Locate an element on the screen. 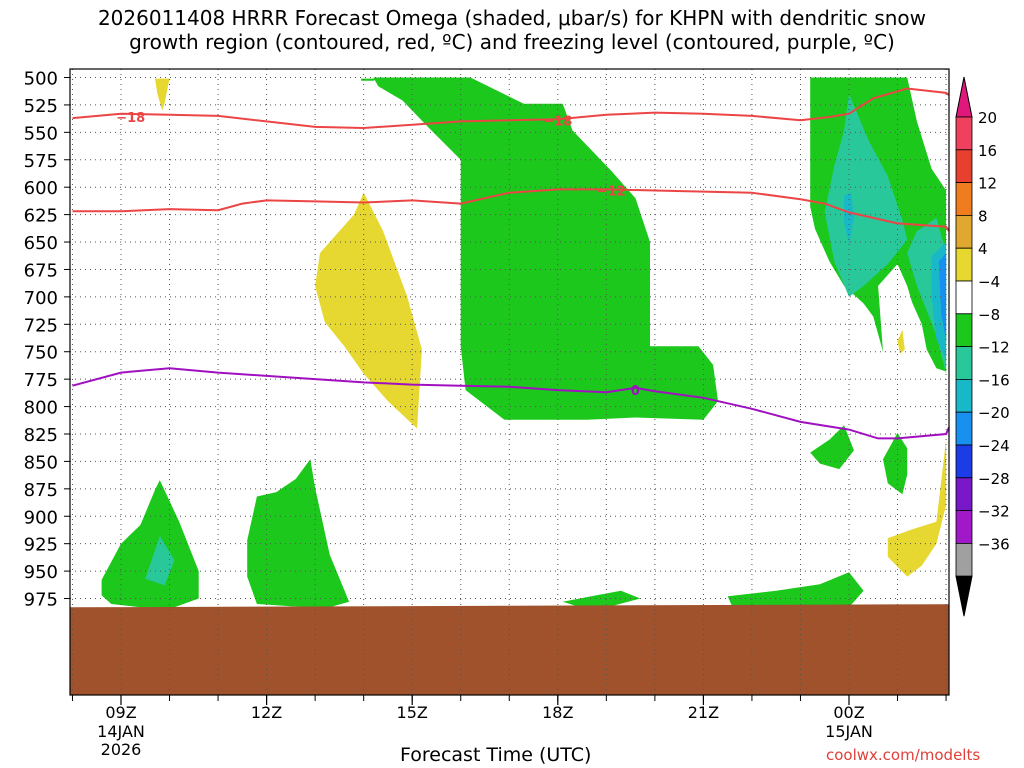  colorbar-label-10: −24 is located at coordinates (994, 446).